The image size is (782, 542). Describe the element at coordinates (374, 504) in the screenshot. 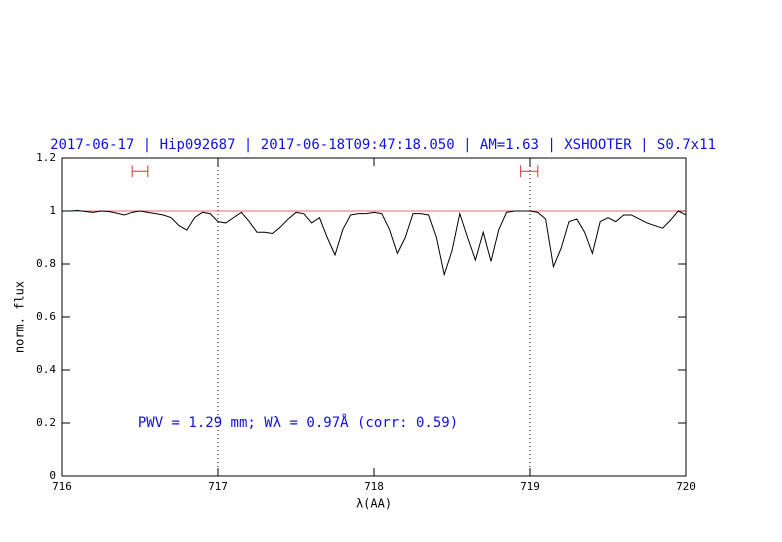

I see `x-axis-label: λ(AA)` at that location.